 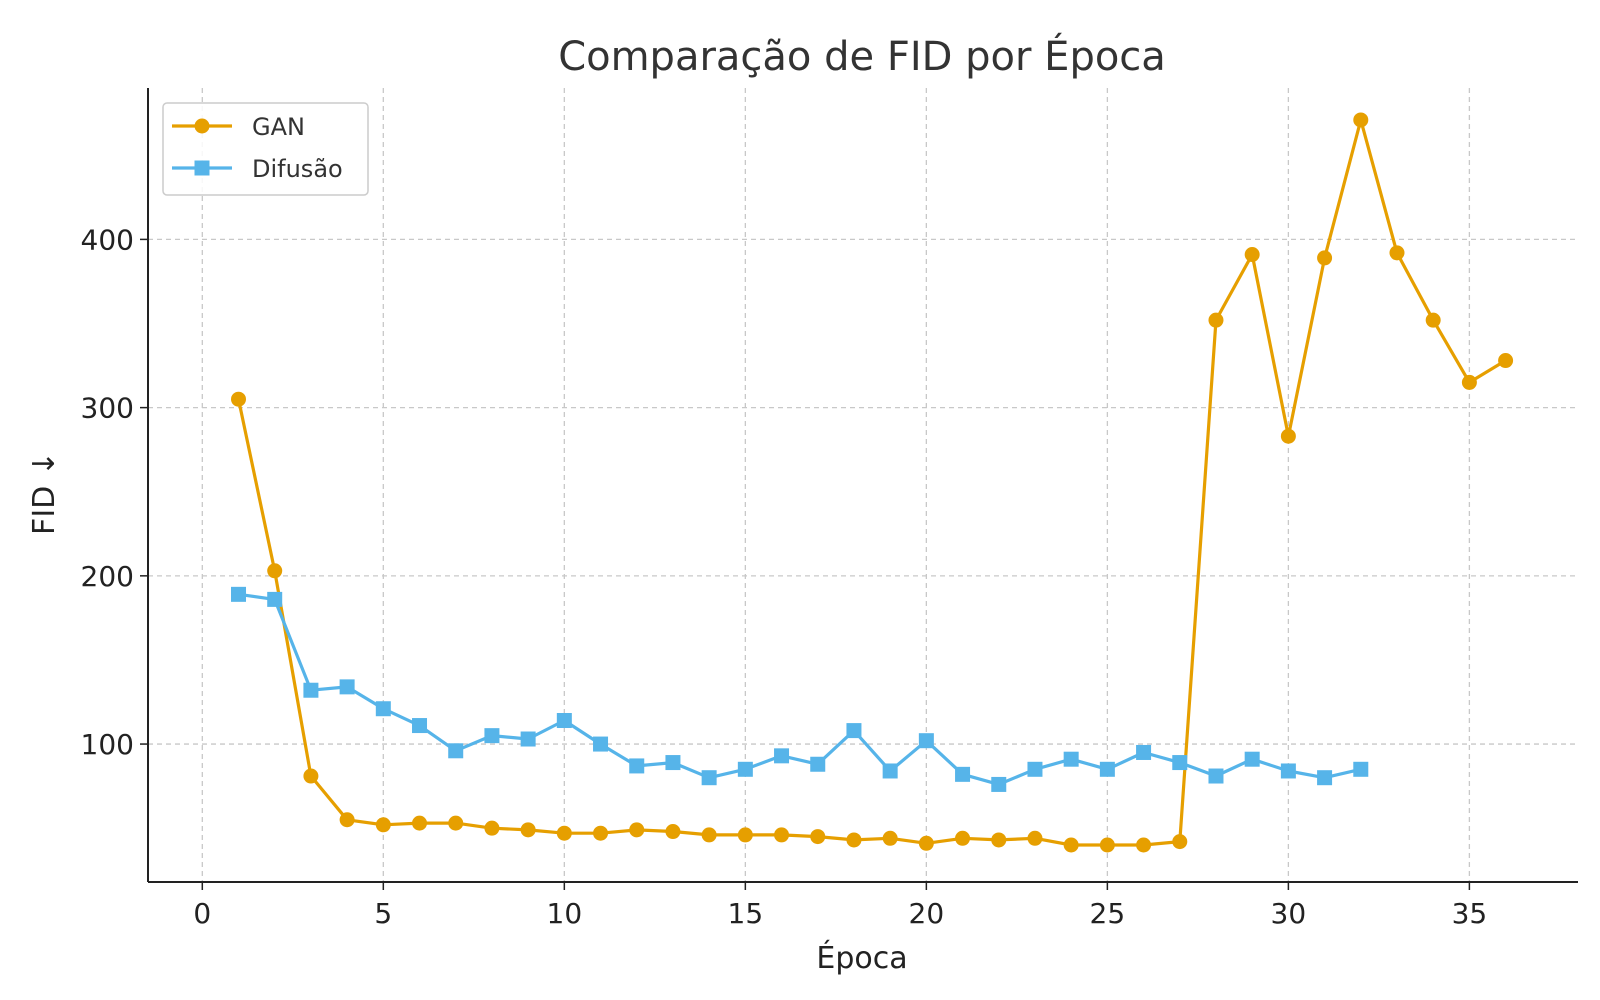 I want to click on x-tick-label: 5, so click(x=383, y=913).